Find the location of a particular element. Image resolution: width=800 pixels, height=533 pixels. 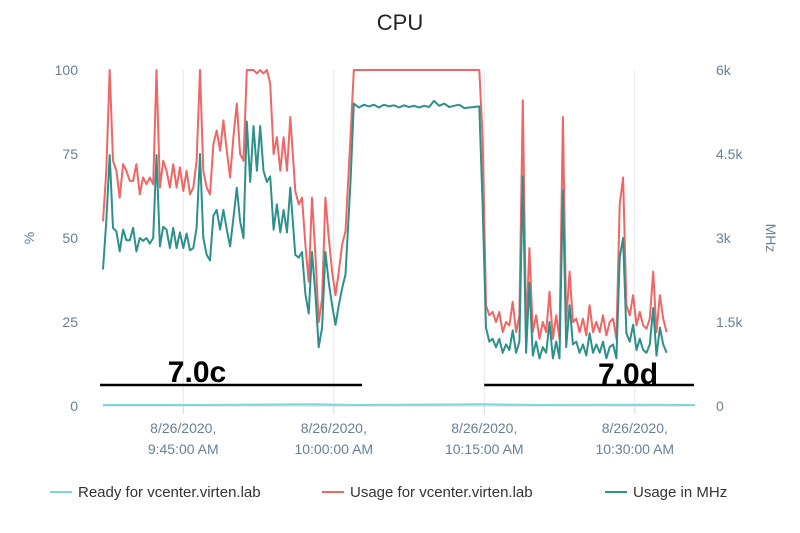

left-tick-label: 0 is located at coordinates (74, 406).